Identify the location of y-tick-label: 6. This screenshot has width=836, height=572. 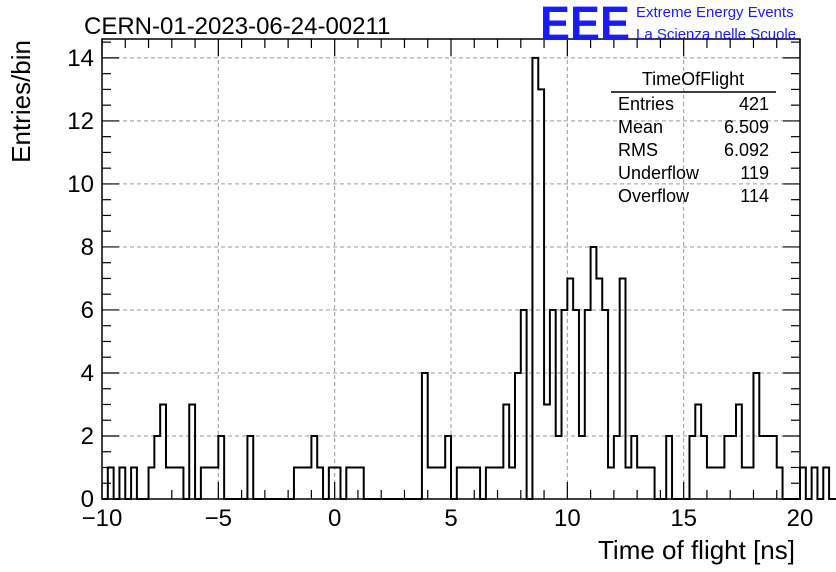
(87, 310).